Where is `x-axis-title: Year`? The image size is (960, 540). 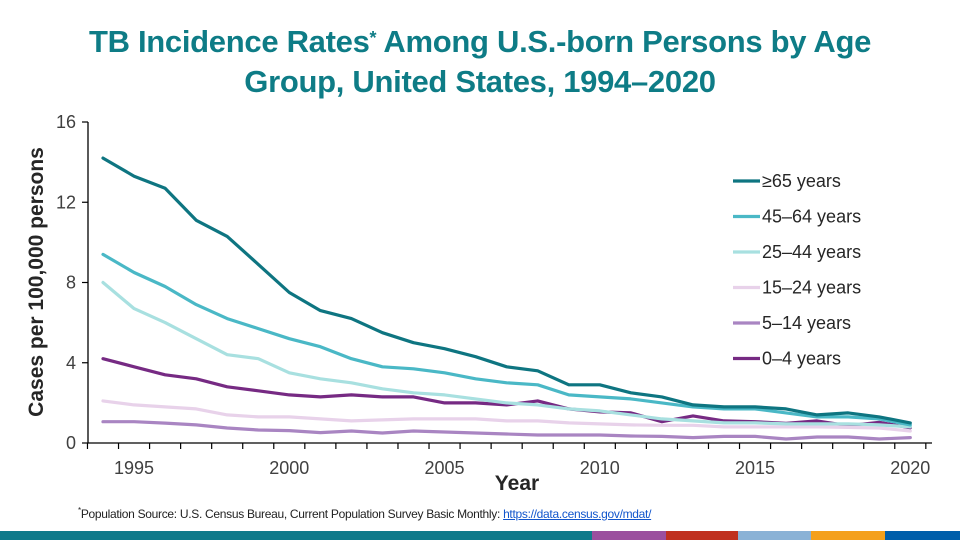
x-axis-title: Year is located at coordinates (517, 483).